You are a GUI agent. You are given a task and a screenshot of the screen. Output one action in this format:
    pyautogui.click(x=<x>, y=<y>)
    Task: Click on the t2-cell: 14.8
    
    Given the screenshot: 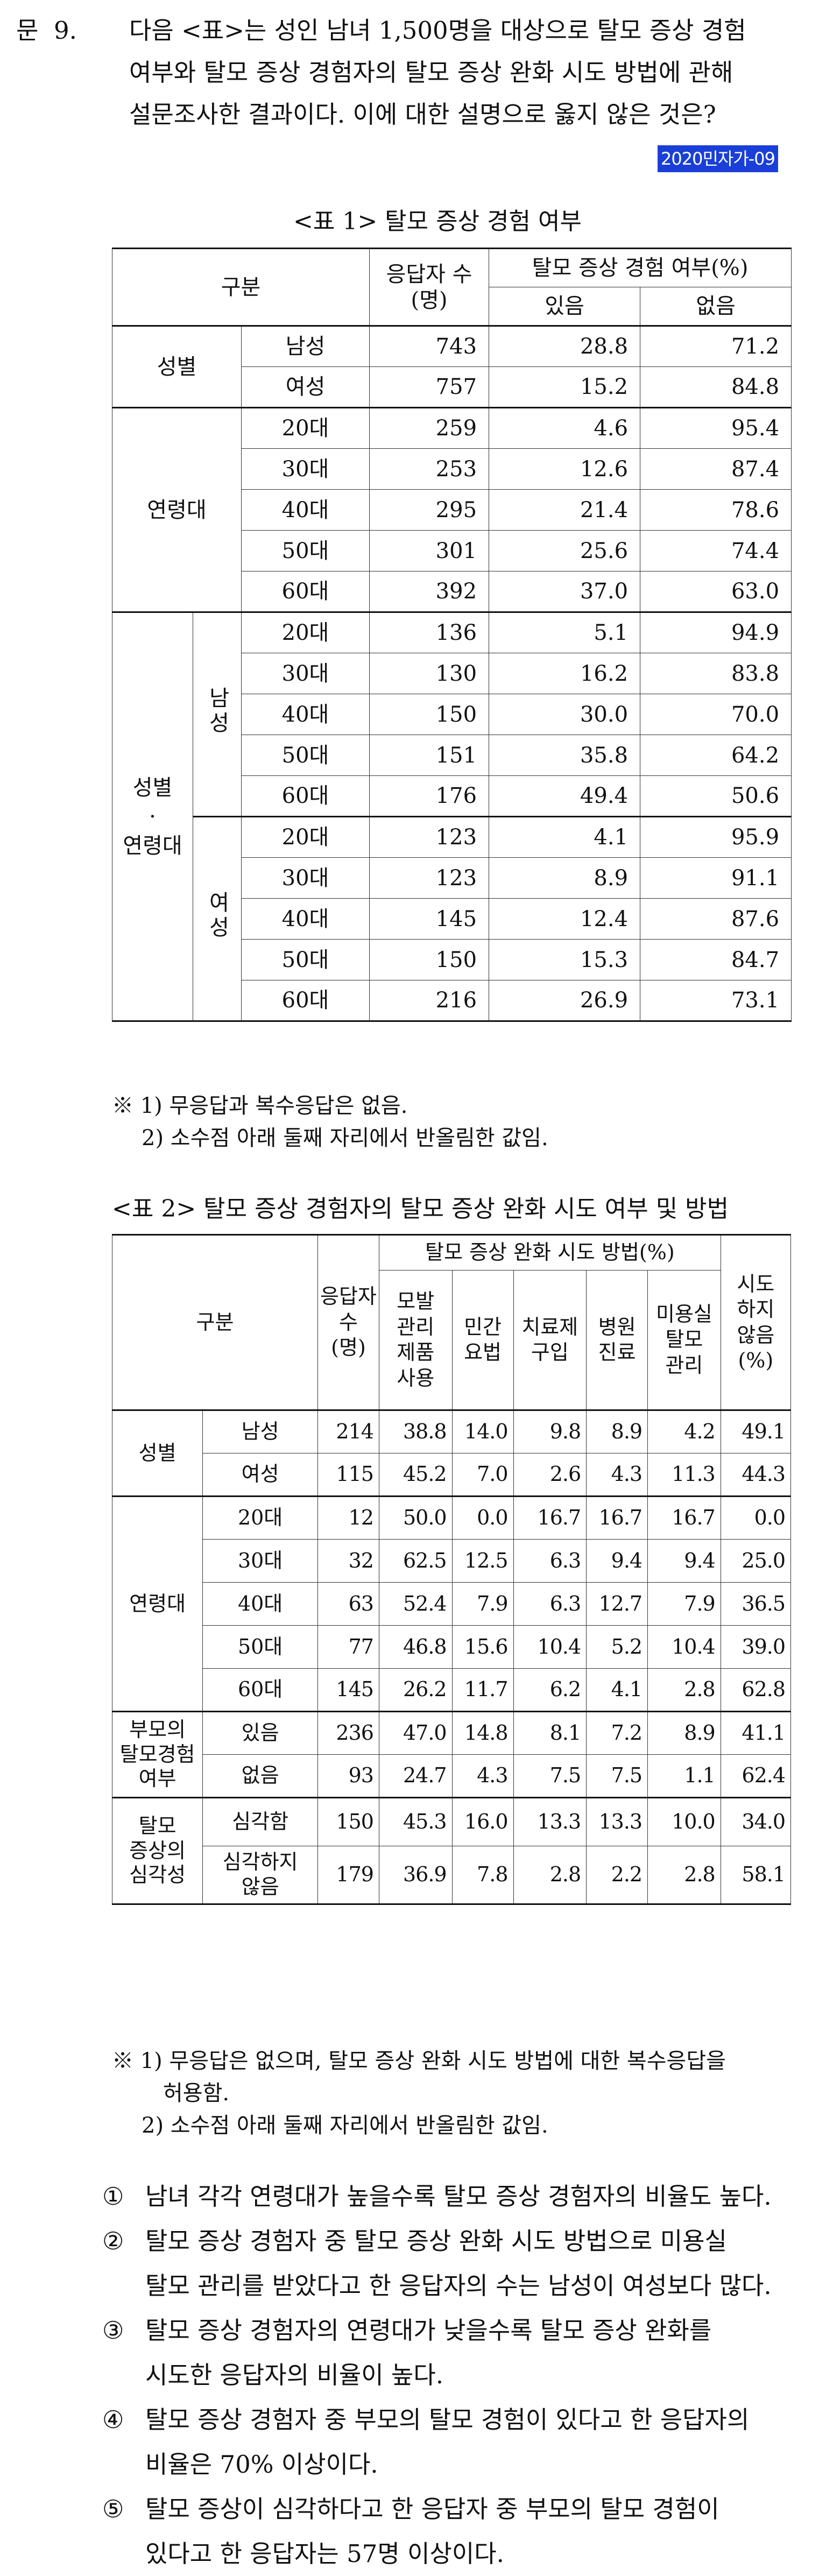 What is the action you would take?
    pyautogui.click(x=482, y=1733)
    